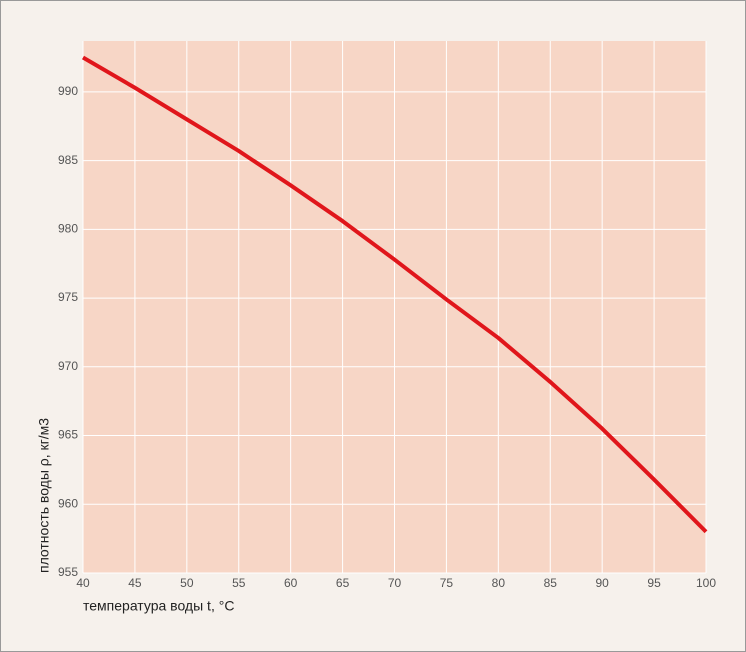 The width and height of the screenshot is (746, 652). What do you see at coordinates (68, 435) in the screenshot?
I see `y-tick-label: 965` at bounding box center [68, 435].